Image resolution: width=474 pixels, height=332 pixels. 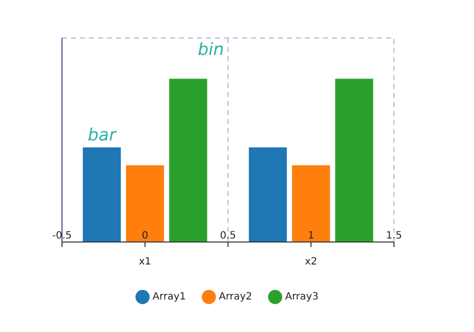 What do you see at coordinates (102, 135) in the screenshot?
I see `annotation: bar` at bounding box center [102, 135].